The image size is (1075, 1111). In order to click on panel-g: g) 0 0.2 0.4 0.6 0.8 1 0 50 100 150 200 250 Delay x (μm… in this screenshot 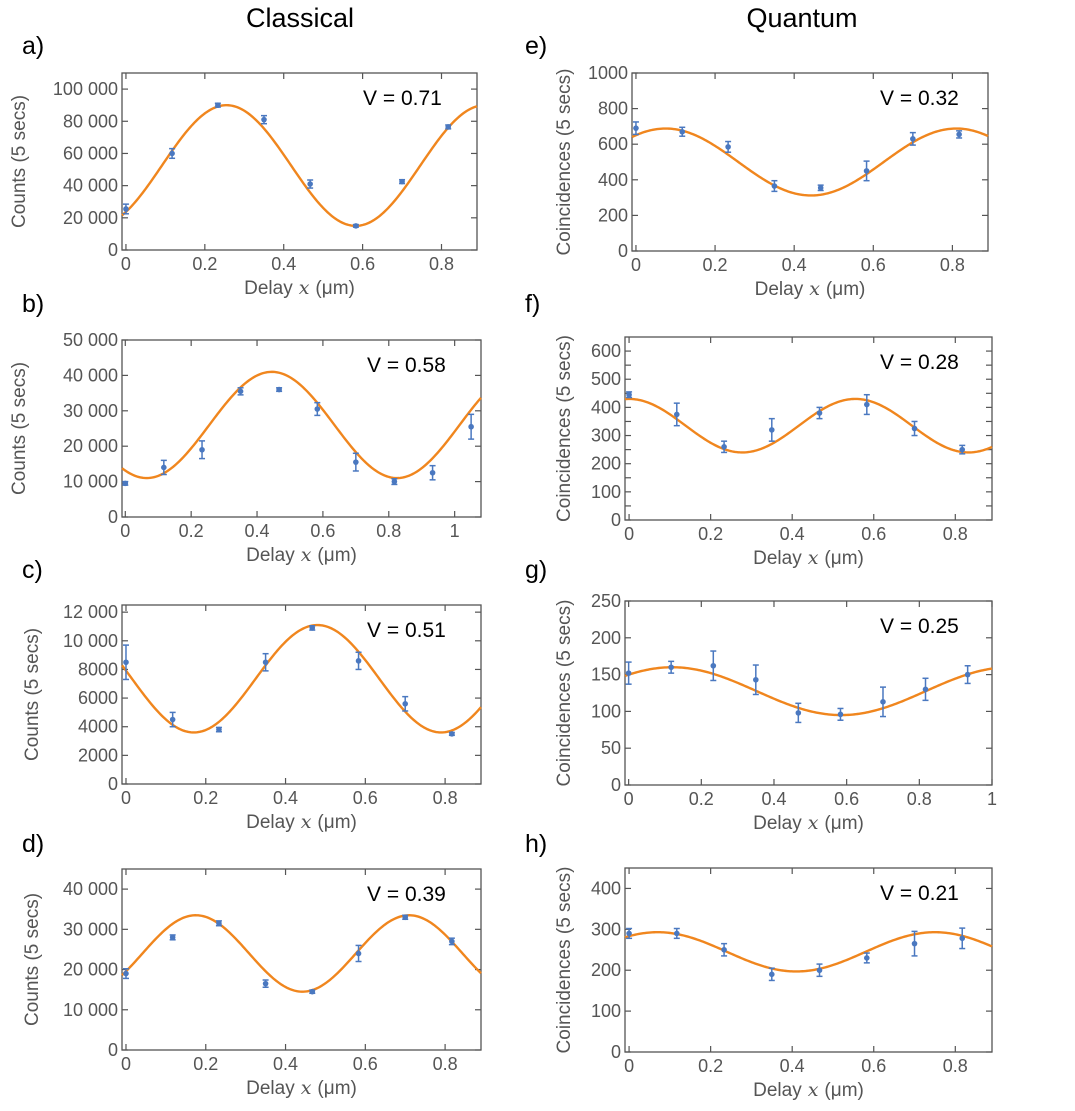, I will do `click(761, 695)`.